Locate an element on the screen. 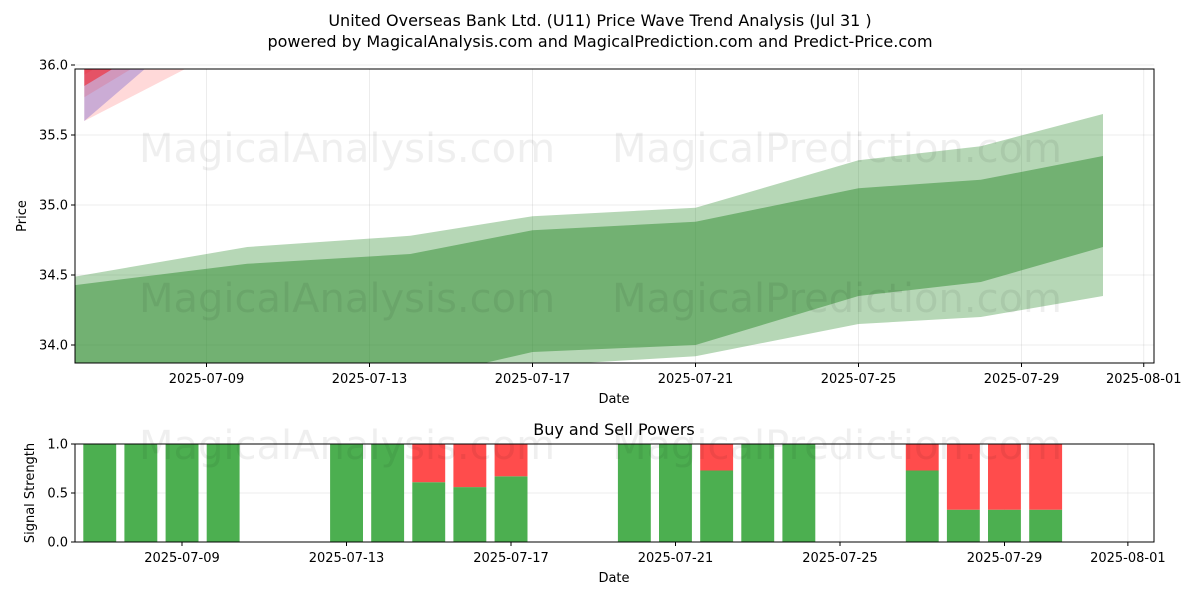  price-y-tick-label: 36.5 is located at coordinates (53, 2).